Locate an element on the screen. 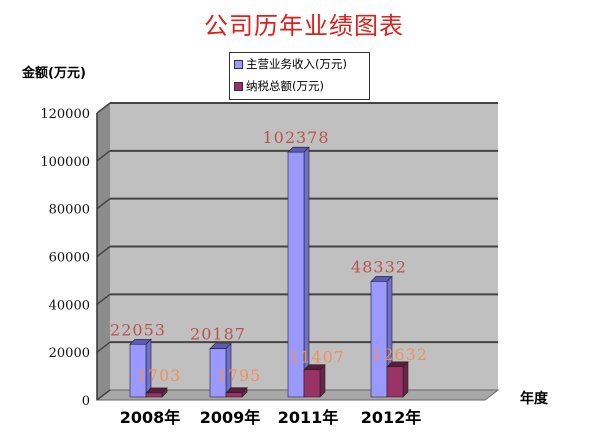 This screenshot has height=436, width=608. x-tick-label: 2009年 is located at coordinates (230, 417).